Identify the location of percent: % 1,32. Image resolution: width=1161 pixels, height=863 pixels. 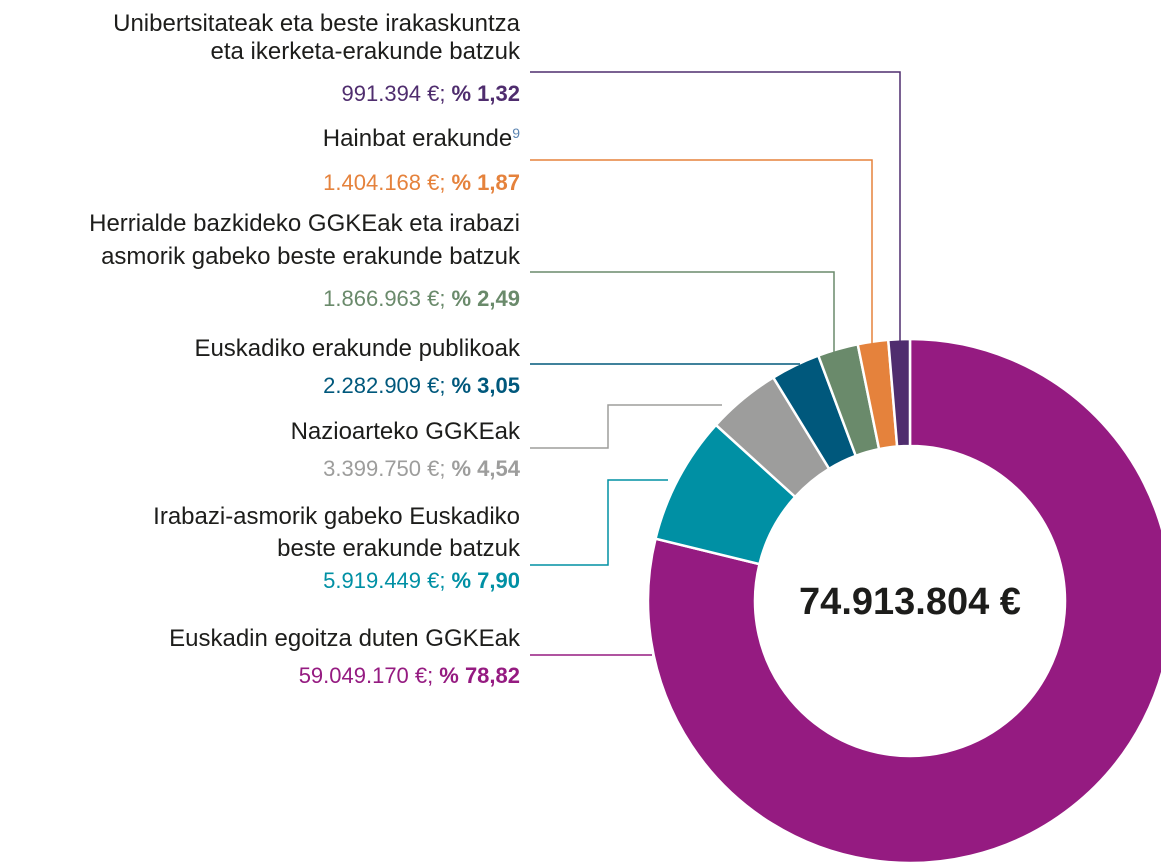
(486, 93).